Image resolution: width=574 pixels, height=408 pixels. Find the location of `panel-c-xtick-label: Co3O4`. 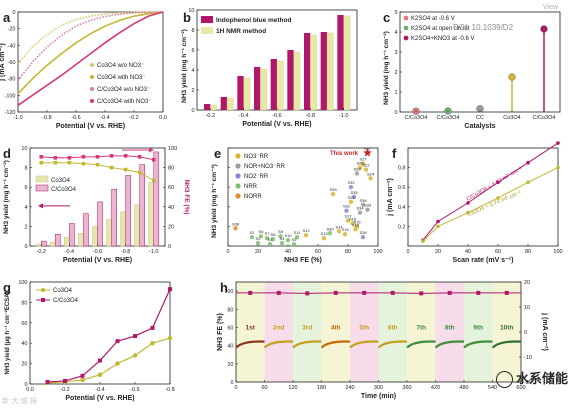

panel-c-xtick-label: Co3O4 is located at coordinates (511, 118).